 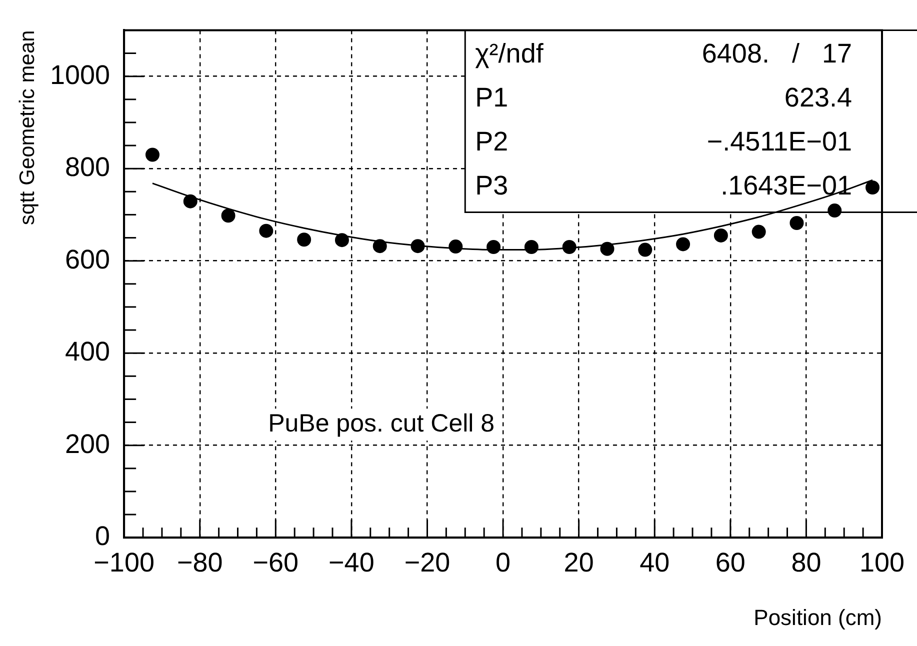 What do you see at coordinates (579, 562) in the screenshot?
I see `x-tick-label: 20` at bounding box center [579, 562].